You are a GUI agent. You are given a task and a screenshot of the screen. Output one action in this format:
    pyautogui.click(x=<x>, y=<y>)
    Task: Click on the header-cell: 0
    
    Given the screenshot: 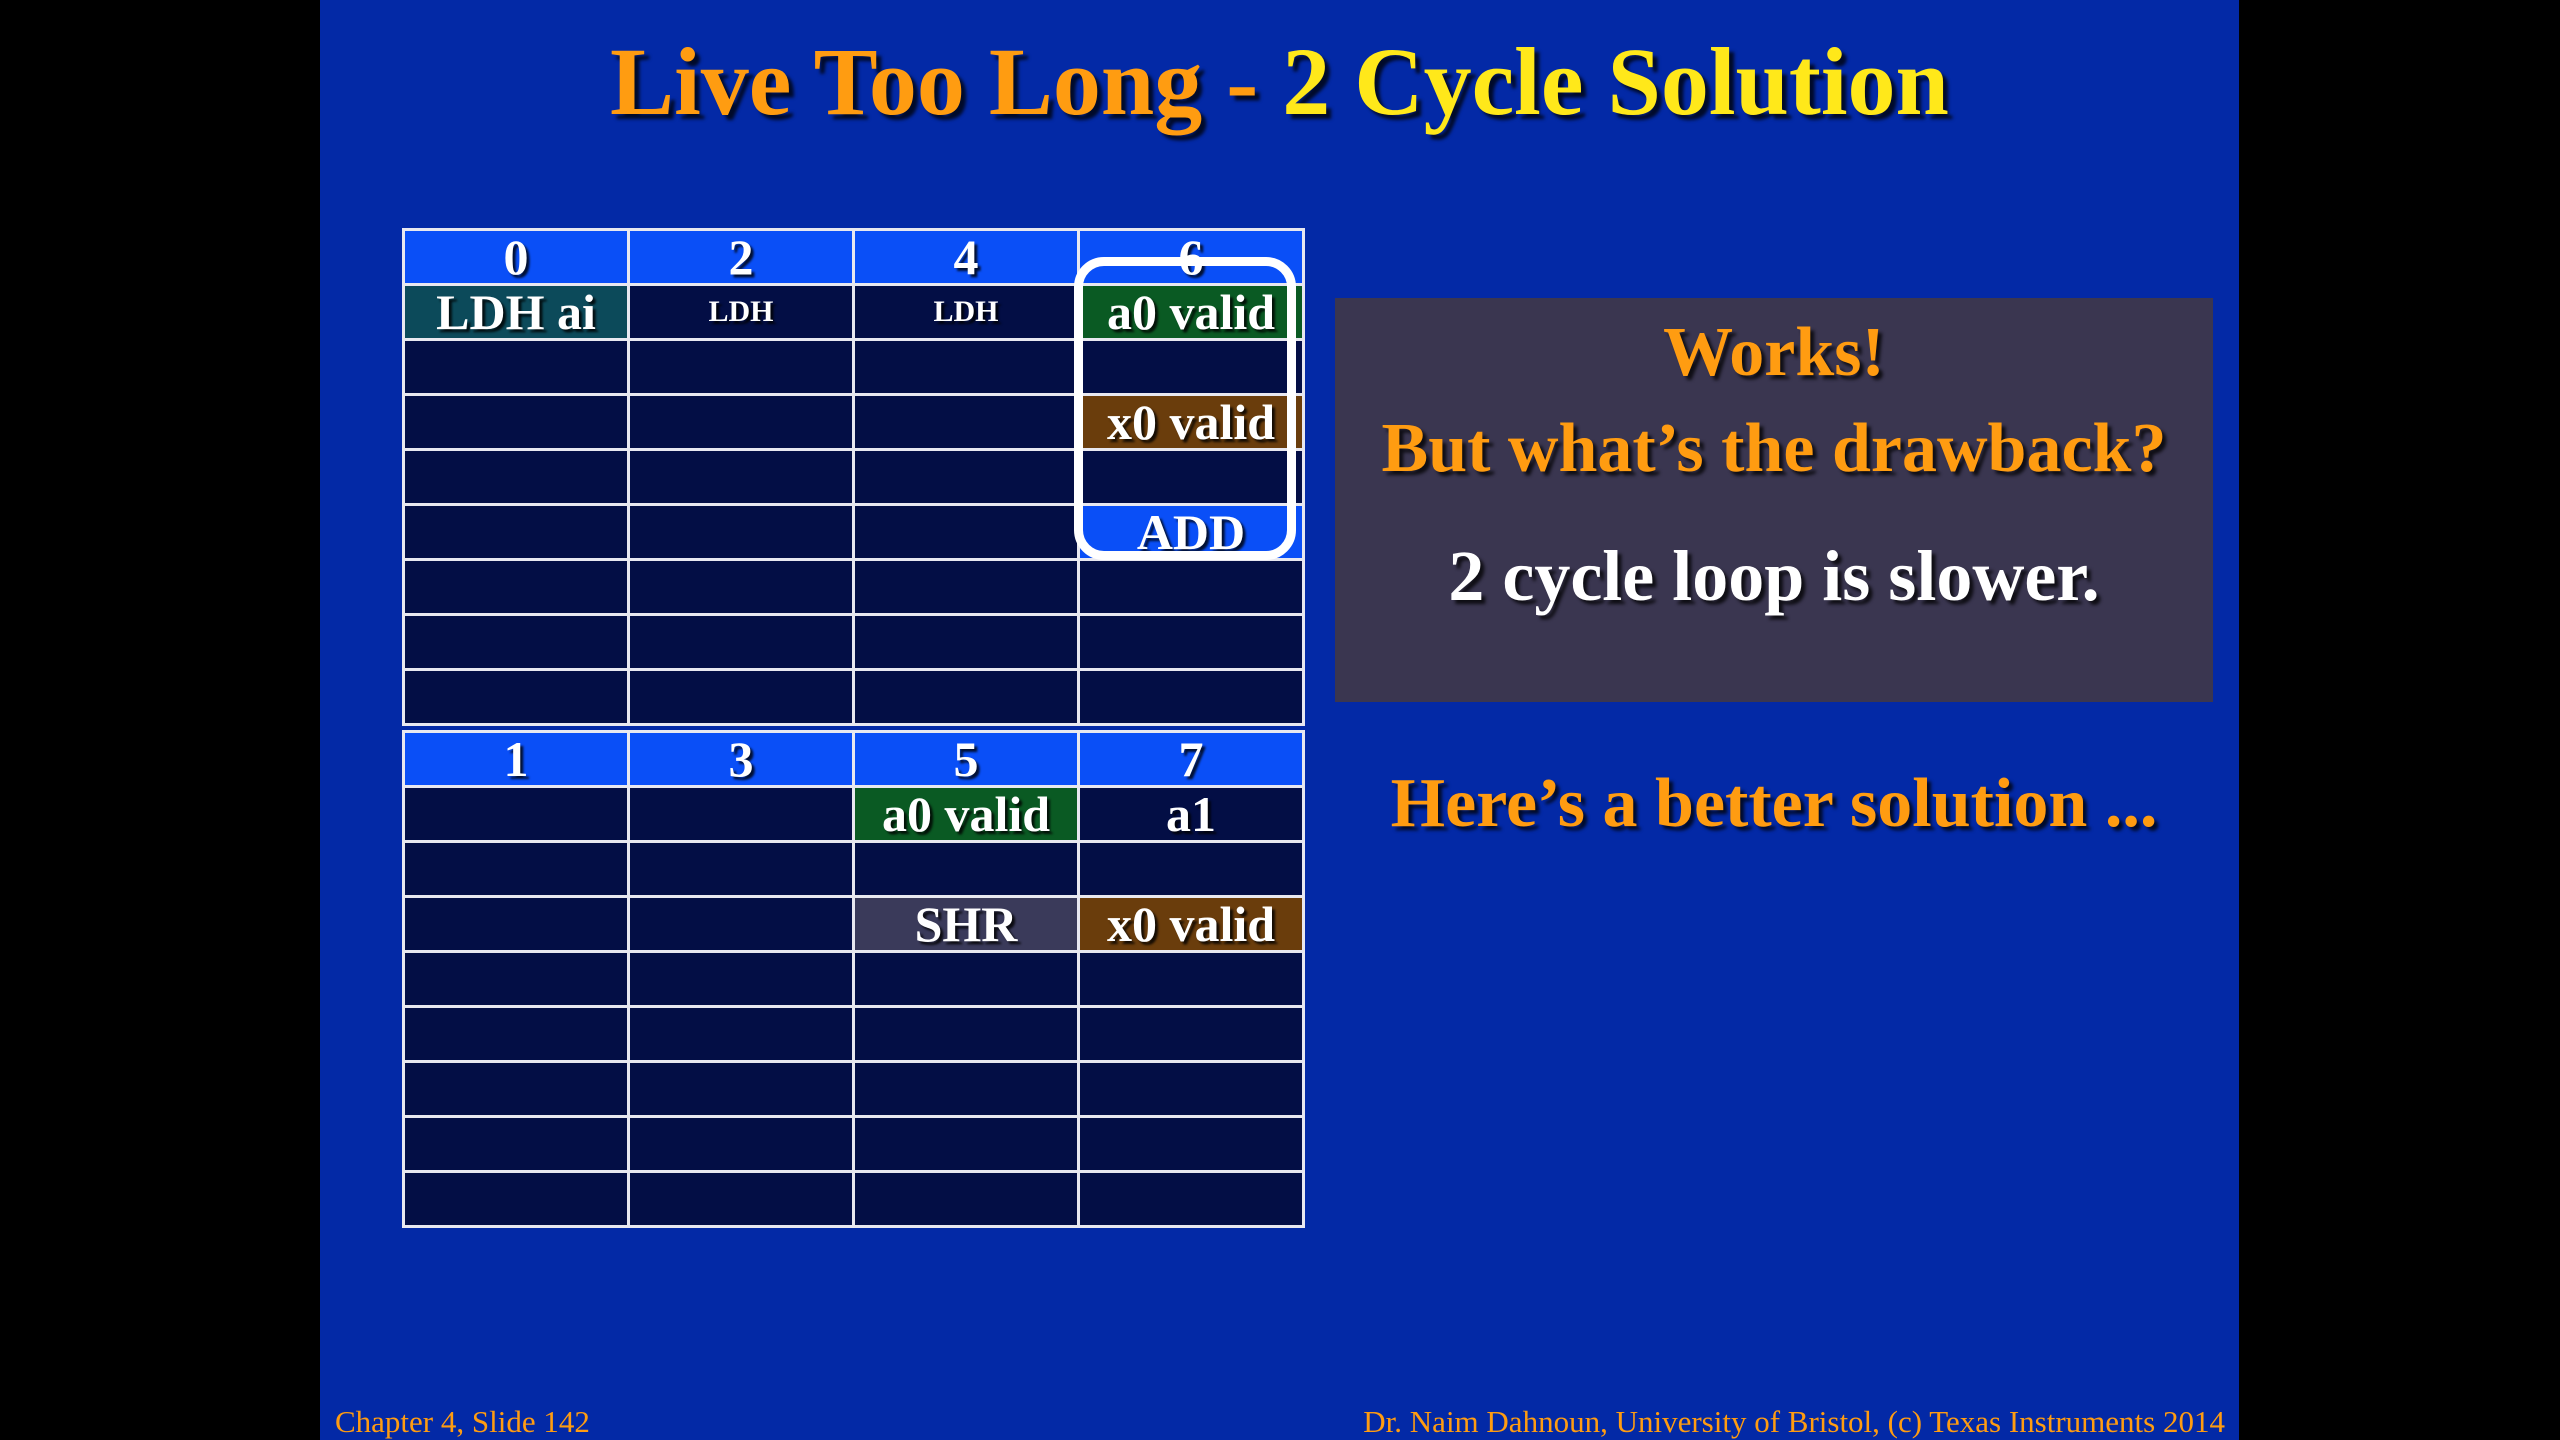 What is the action you would take?
    pyautogui.click(x=516, y=257)
    